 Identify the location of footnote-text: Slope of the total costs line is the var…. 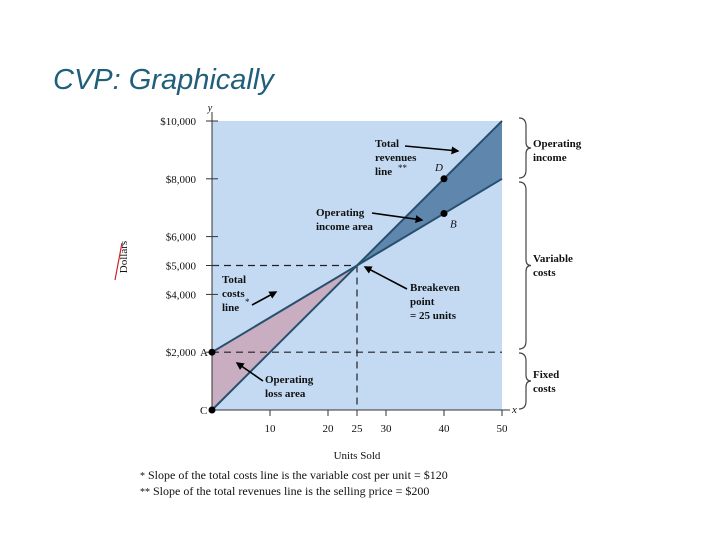
(298, 475).